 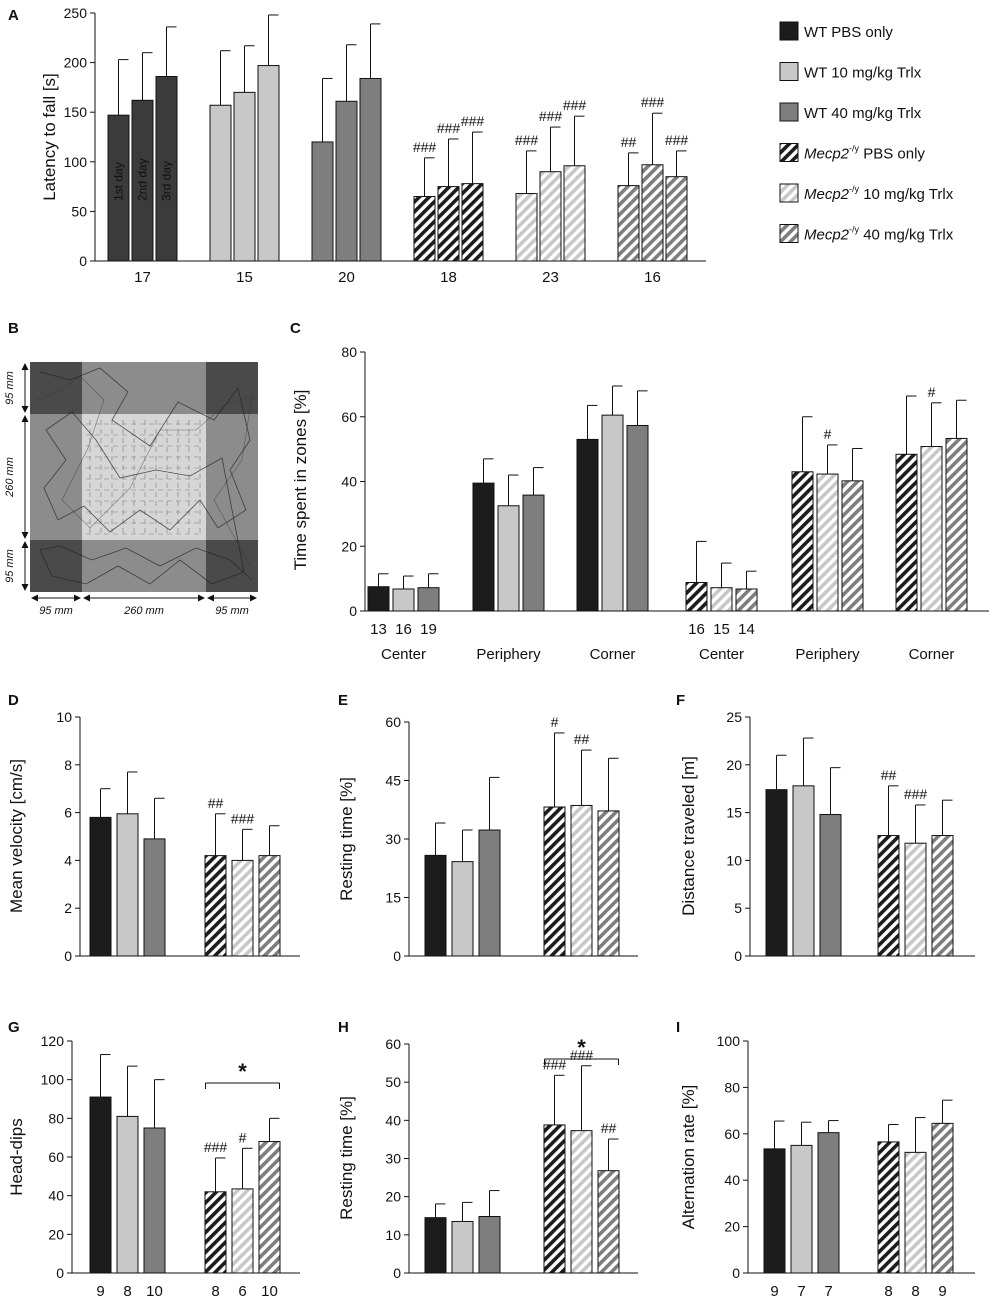 What do you see at coordinates (343, 700) in the screenshot?
I see `panel-letter-e: E` at bounding box center [343, 700].